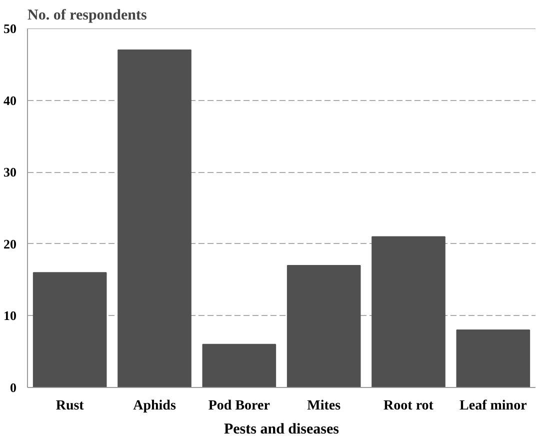 The height and width of the screenshot is (440, 537). I want to click on x-tick-label: Aphids, so click(154, 406).